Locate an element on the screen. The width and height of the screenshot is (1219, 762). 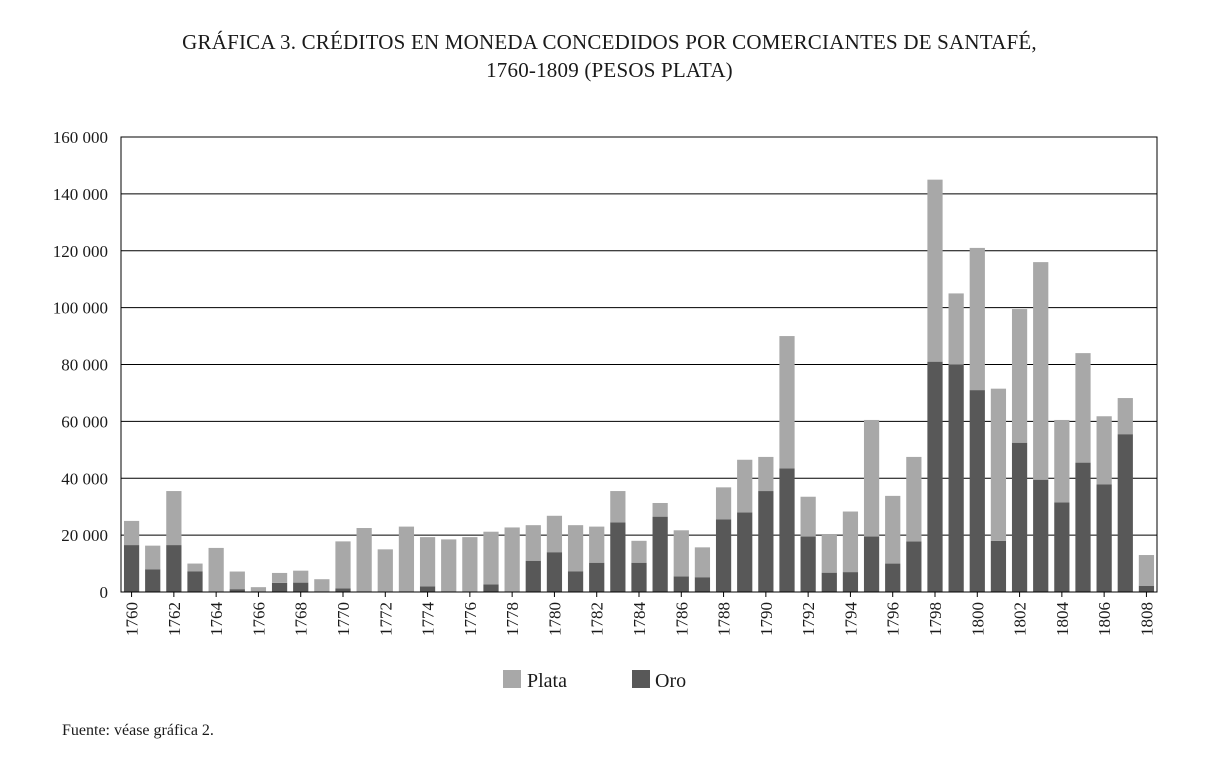
x-tick-label: 1806 is located at coordinates (1104, 619).